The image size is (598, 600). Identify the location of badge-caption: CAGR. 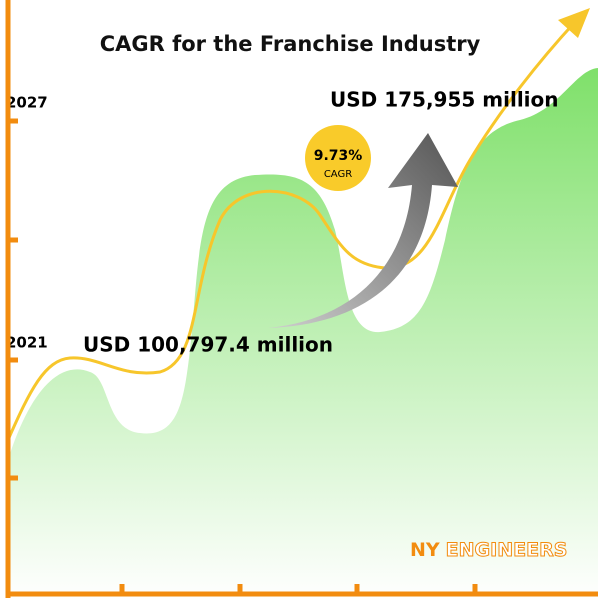
(338, 174).